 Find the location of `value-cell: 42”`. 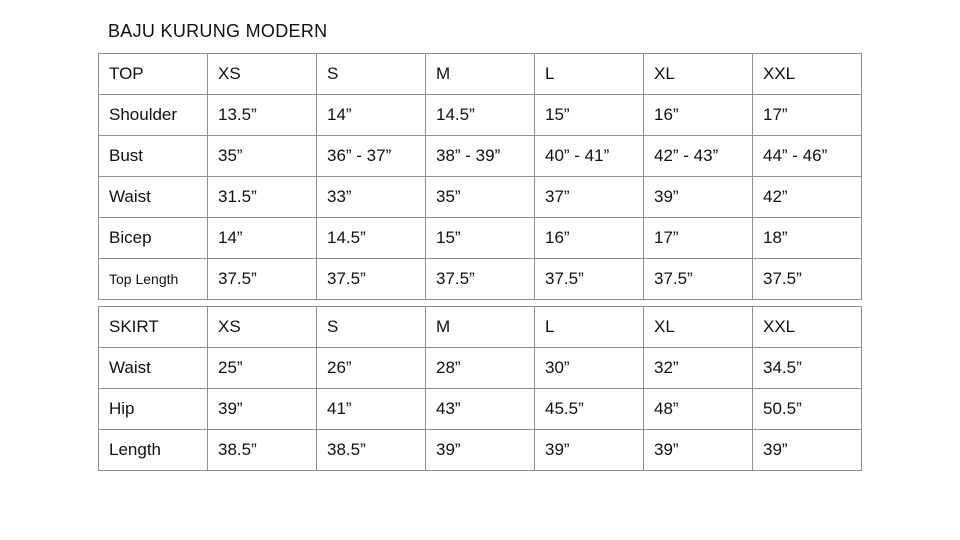

value-cell: 42” is located at coordinates (807, 197).